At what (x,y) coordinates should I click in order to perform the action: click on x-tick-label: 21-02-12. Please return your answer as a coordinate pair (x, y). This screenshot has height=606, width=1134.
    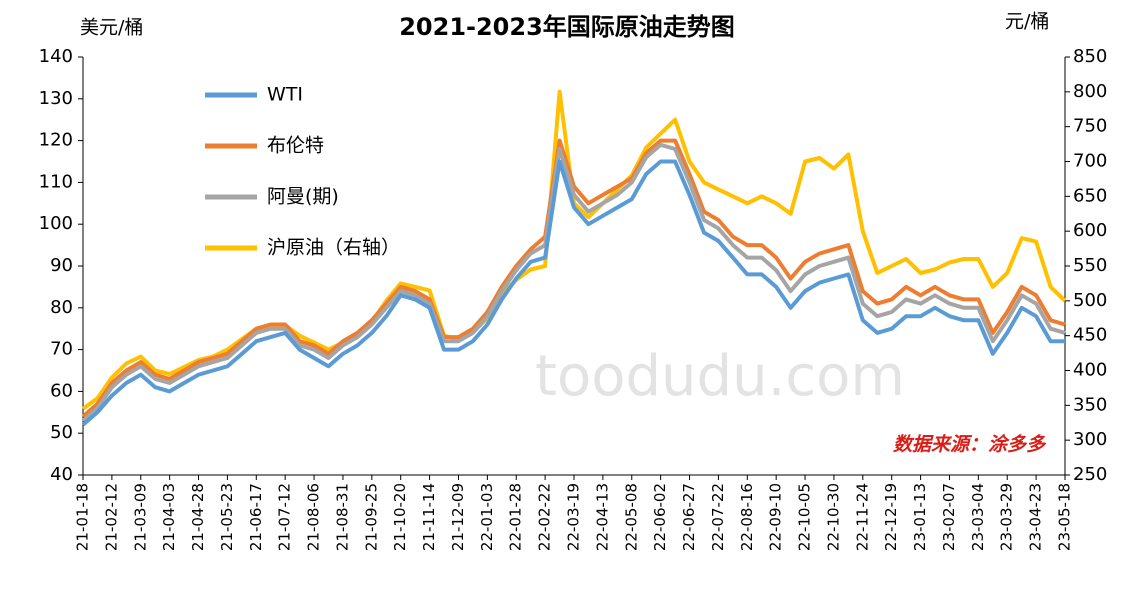
    Looking at the image, I should click on (111, 517).